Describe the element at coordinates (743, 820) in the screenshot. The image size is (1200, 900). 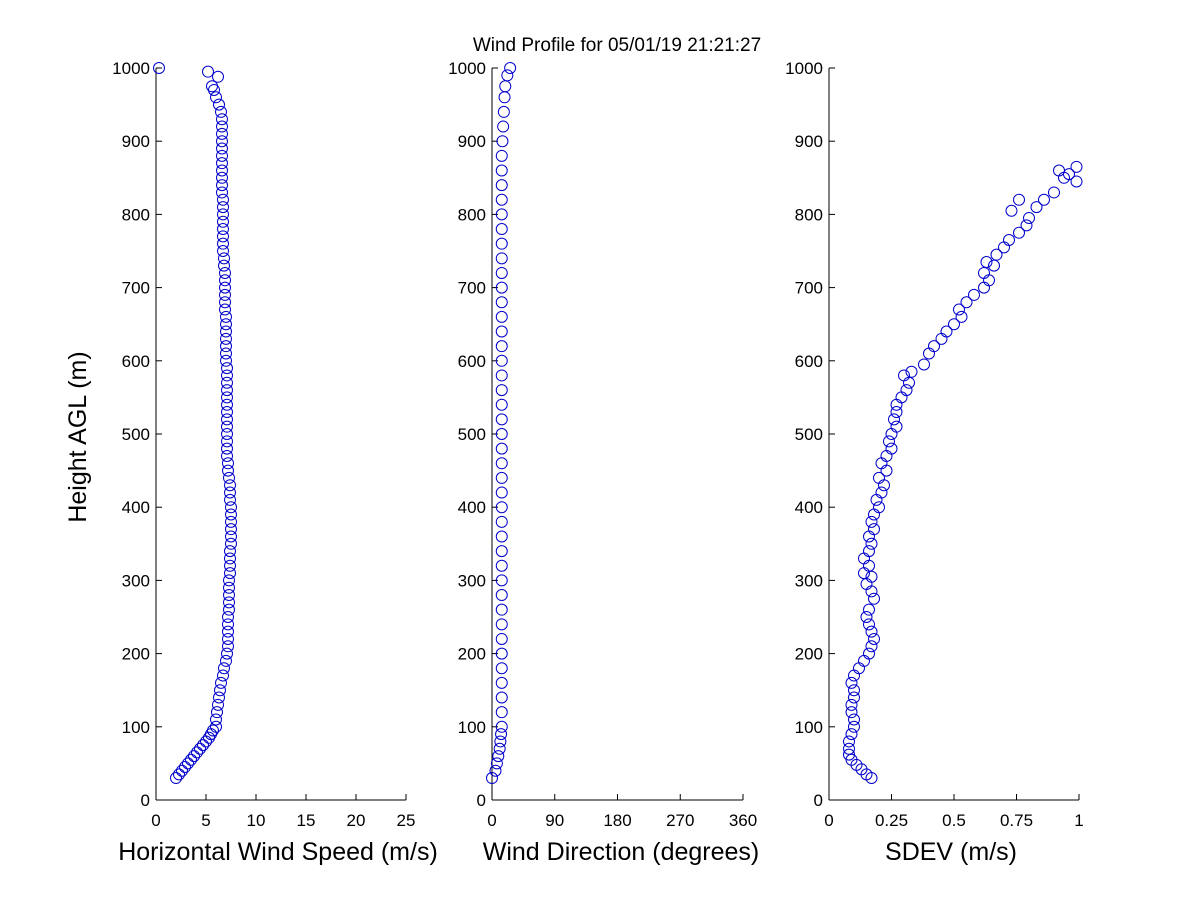
I see `x-tick-label: 360` at that location.